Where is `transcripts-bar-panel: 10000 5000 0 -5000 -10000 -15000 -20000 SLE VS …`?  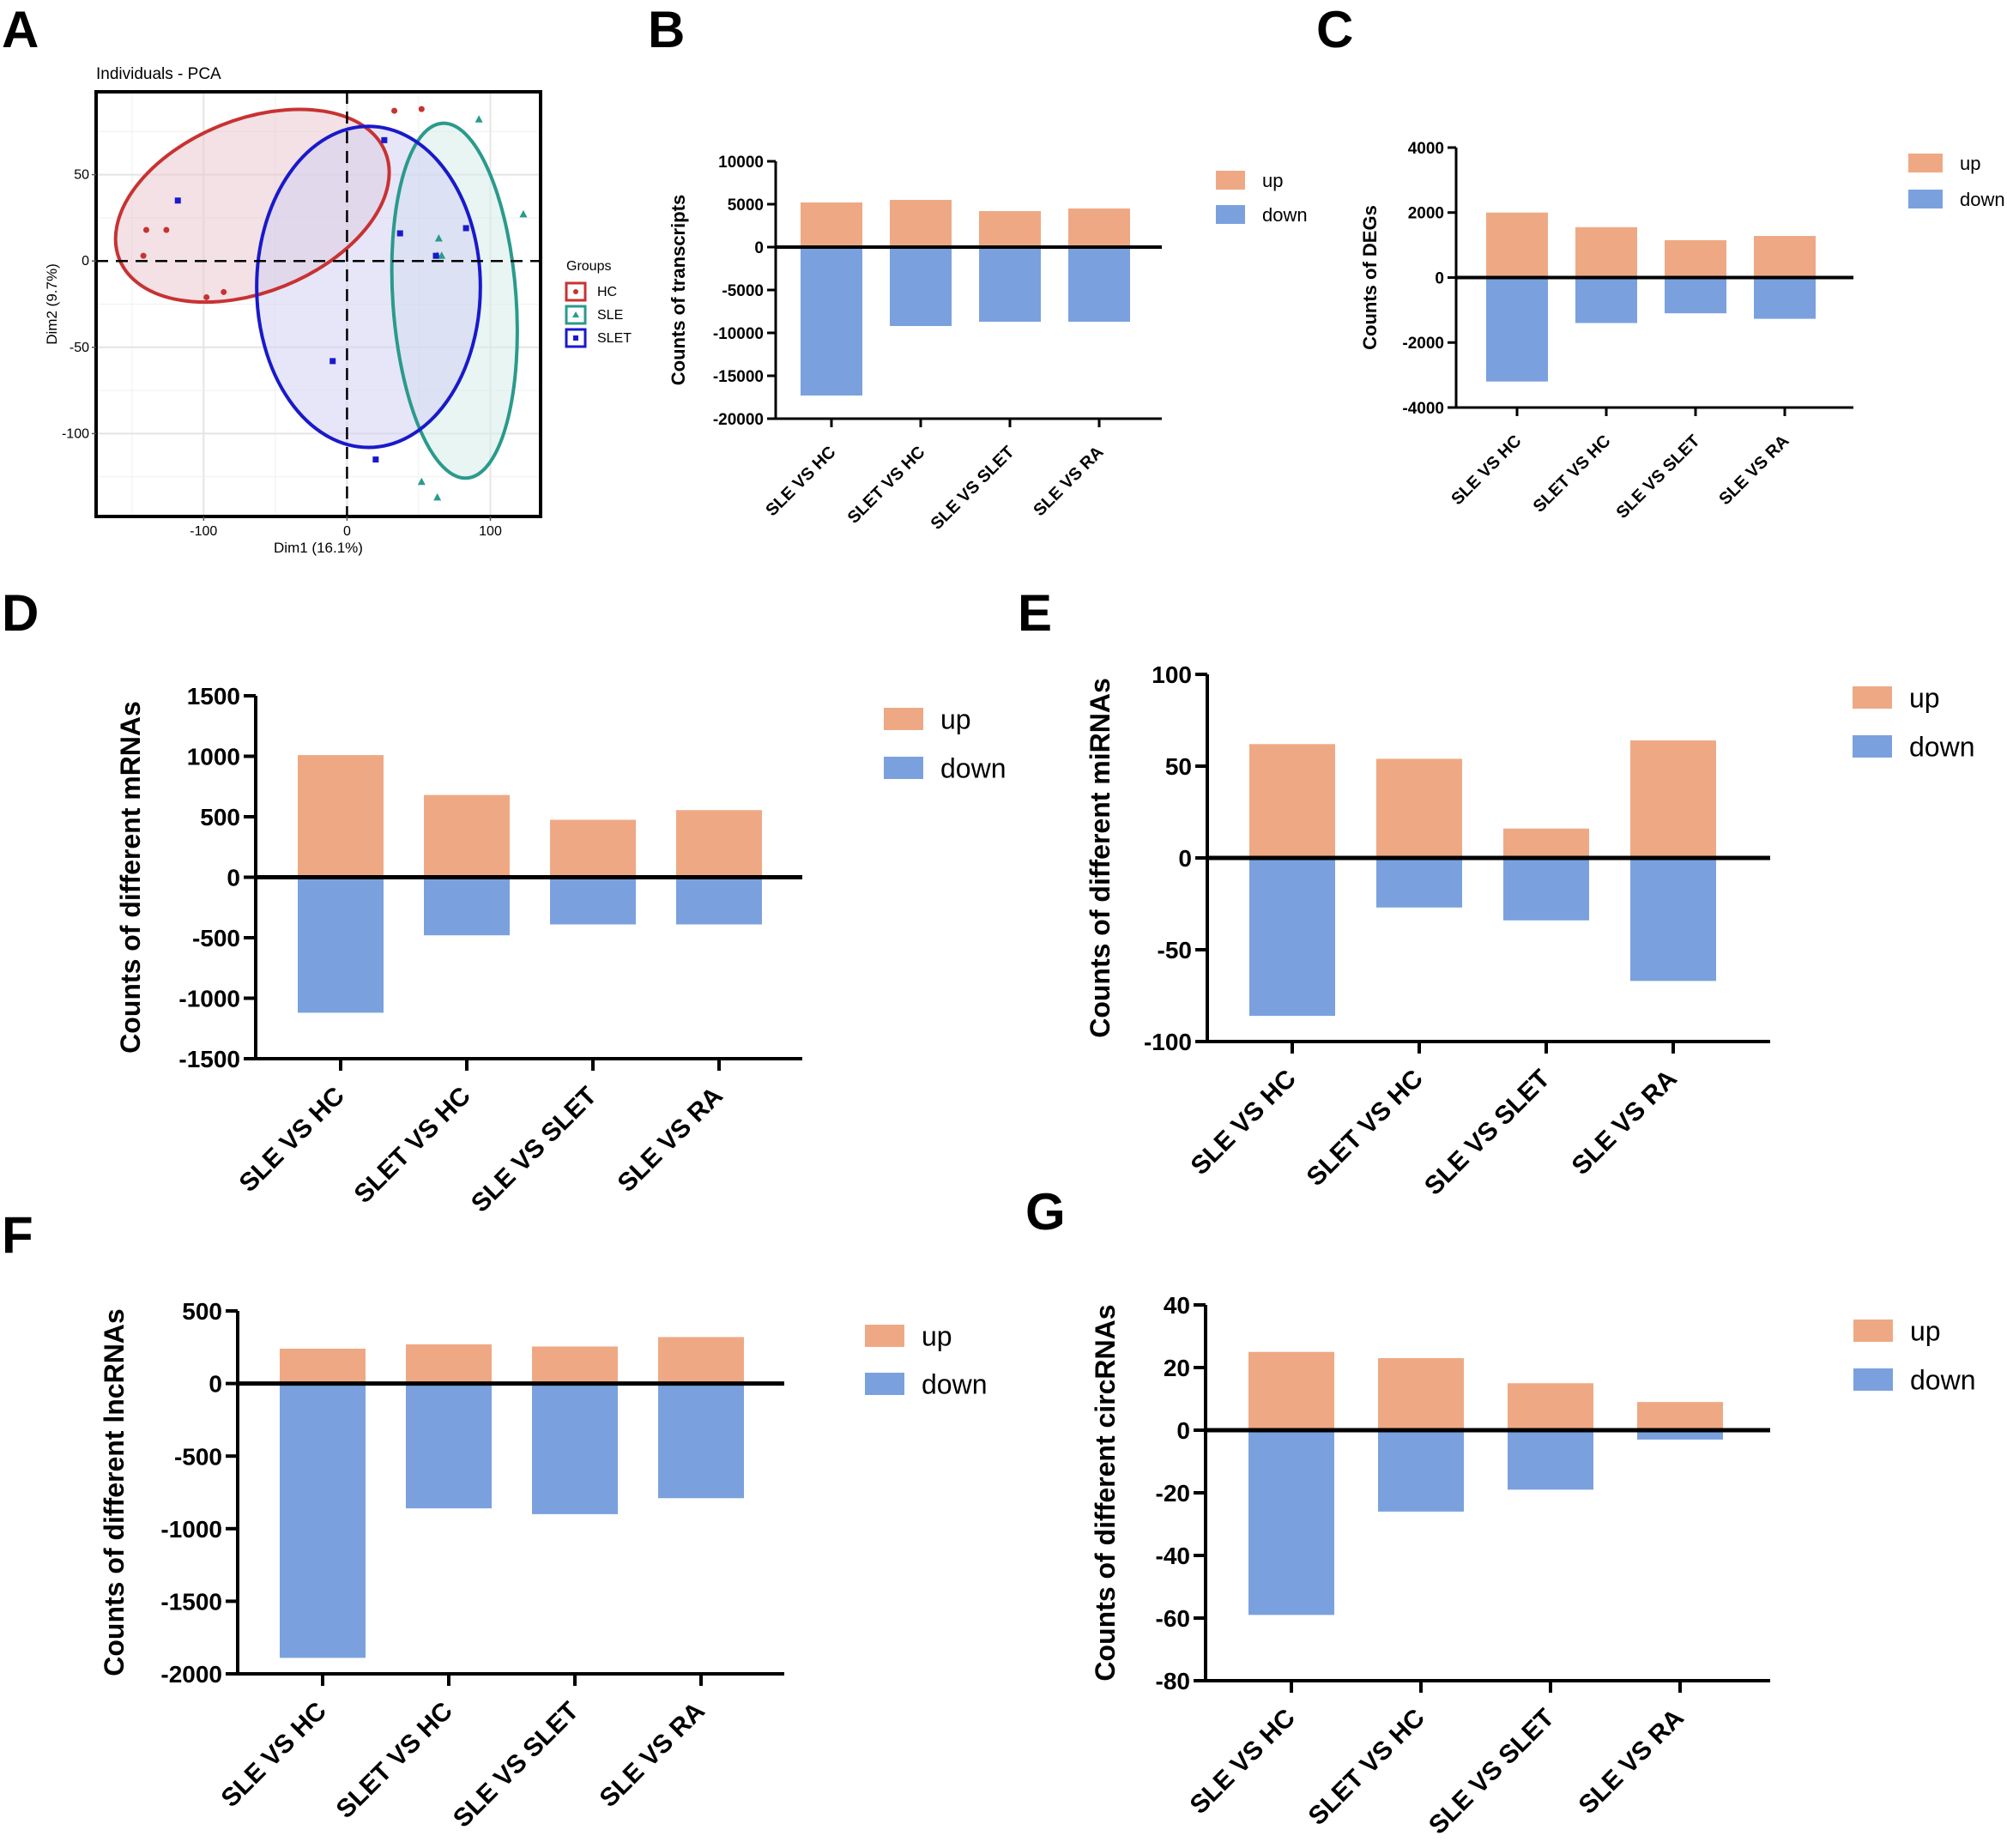 transcripts-bar-panel: 10000 5000 0 -5000 -10000 -15000 -20000 SLE VS … is located at coordinates (988, 344).